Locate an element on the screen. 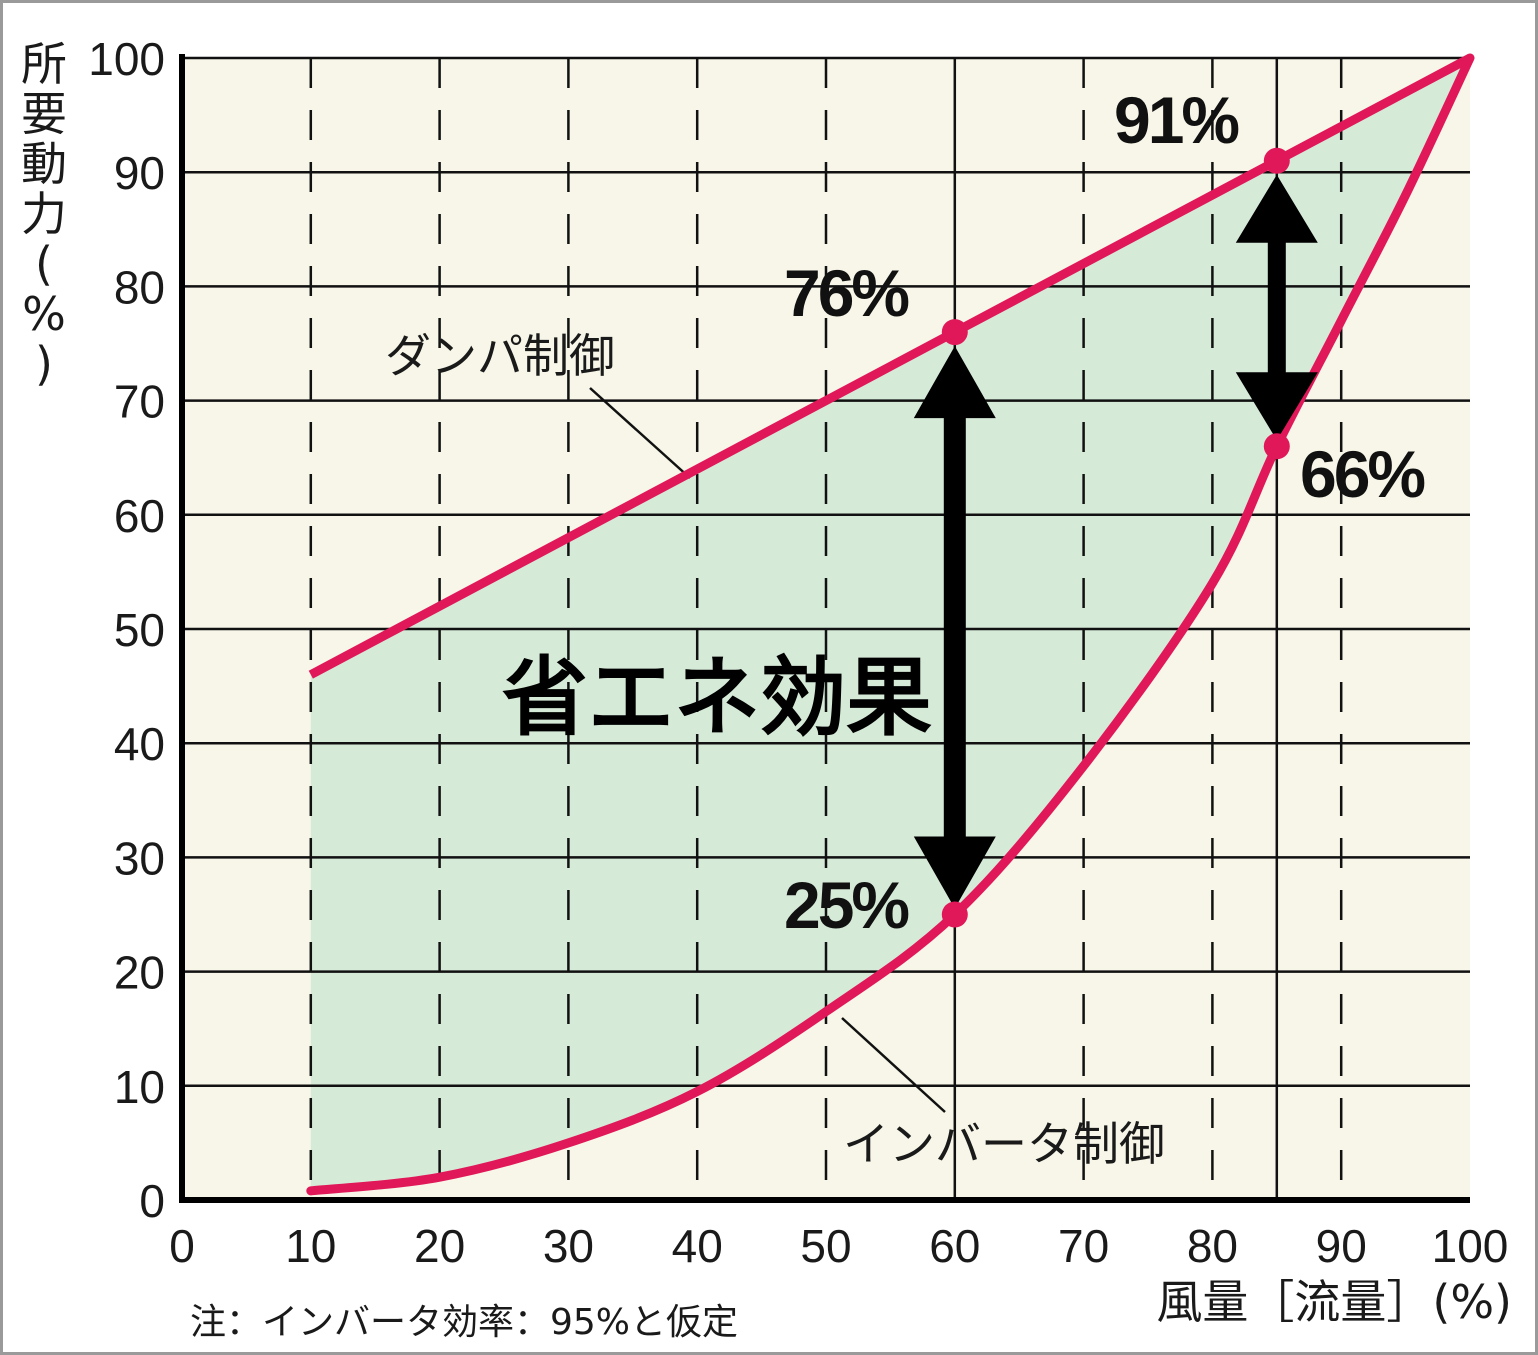 This screenshot has width=1538, height=1355. x-tick-label-100: 100 is located at coordinates (1470, 1246).